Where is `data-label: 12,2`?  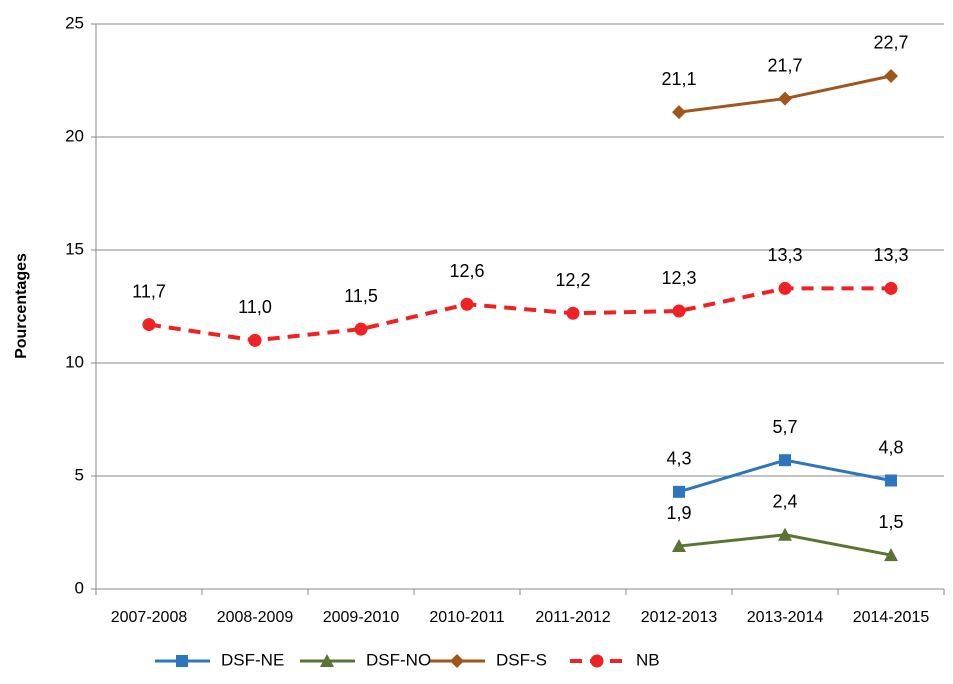
data-label: 12,2 is located at coordinates (572, 280).